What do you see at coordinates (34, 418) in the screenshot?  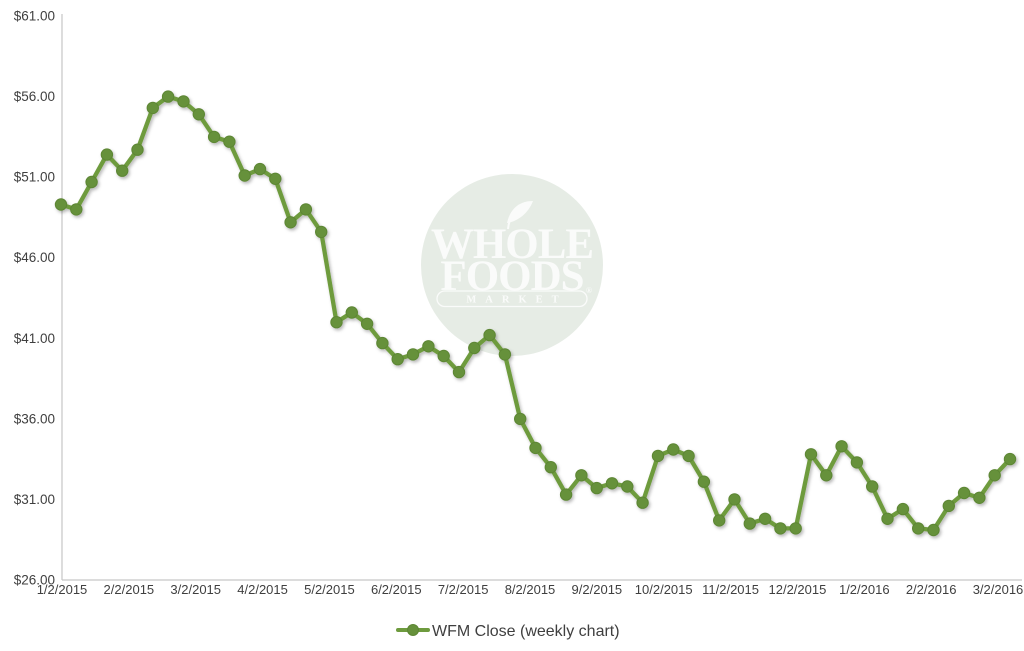 I see `y-tick-label: $36.00` at bounding box center [34, 418].